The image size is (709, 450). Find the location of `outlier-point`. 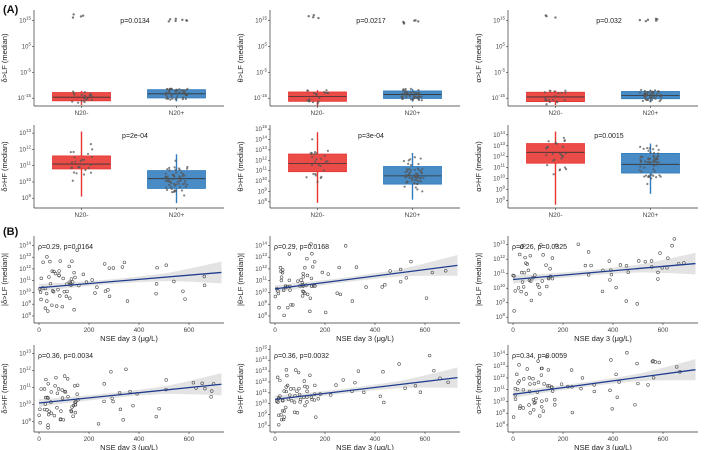

outlier-point is located at coordinates (73, 14).